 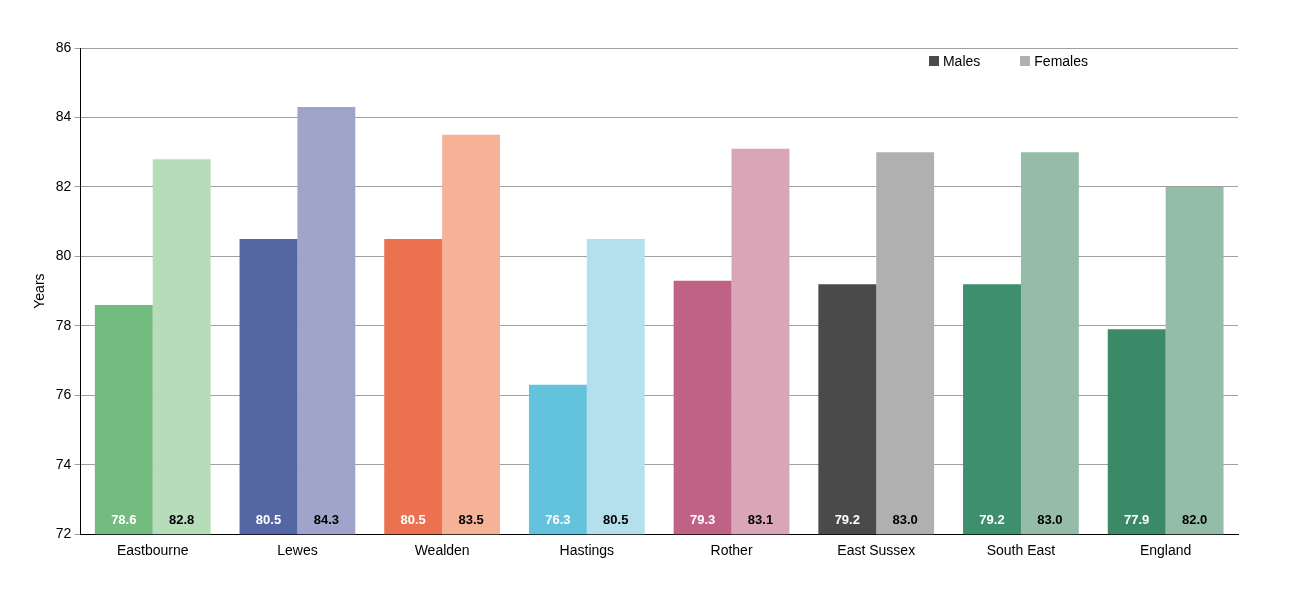 I want to click on y-tick-label: 82, so click(x=63, y=185).